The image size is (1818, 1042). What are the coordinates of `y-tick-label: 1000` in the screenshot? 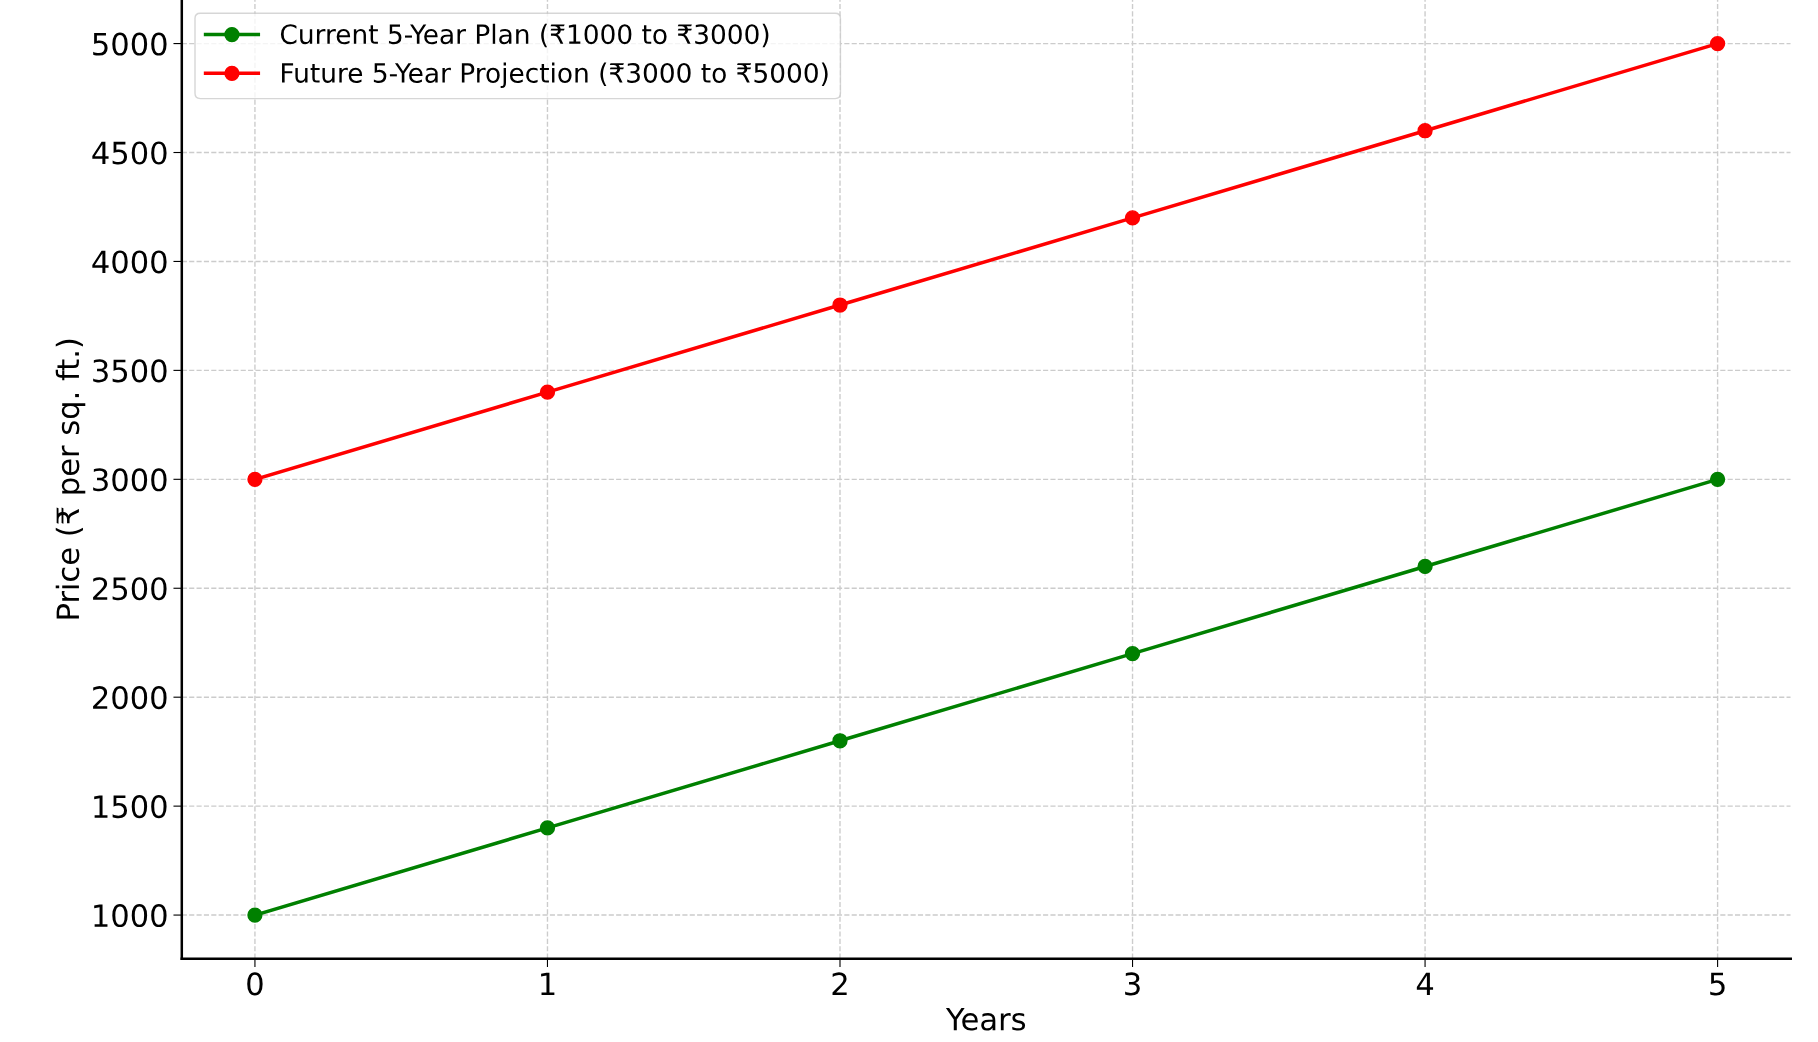 It's located at (130, 916).